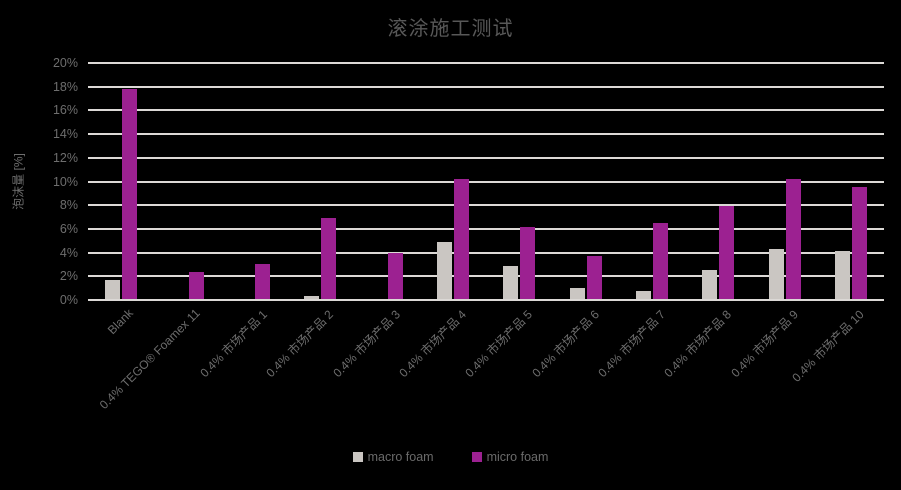 This screenshot has height=490, width=901. What do you see at coordinates (698, 344) in the screenshot?
I see `x-axis-label: 0.4% 市场产品 8` at bounding box center [698, 344].